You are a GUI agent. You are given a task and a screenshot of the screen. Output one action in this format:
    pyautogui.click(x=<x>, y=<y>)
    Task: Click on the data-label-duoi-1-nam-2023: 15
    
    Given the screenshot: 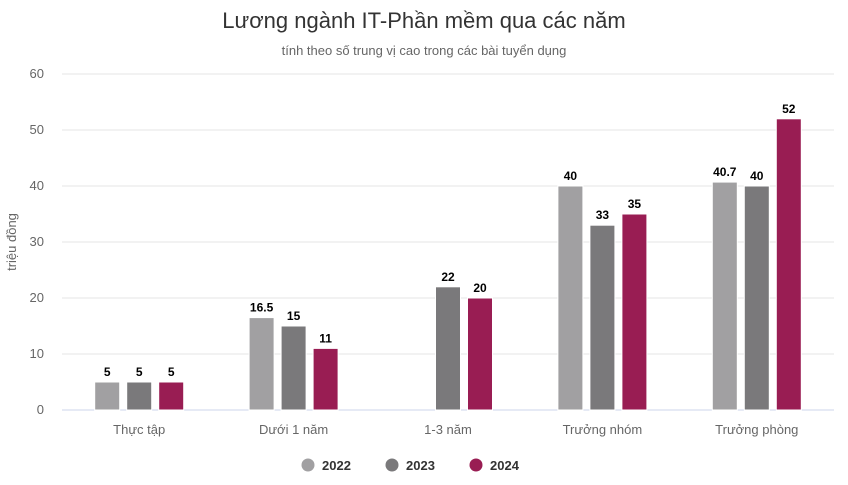 What is the action you would take?
    pyautogui.click(x=294, y=316)
    